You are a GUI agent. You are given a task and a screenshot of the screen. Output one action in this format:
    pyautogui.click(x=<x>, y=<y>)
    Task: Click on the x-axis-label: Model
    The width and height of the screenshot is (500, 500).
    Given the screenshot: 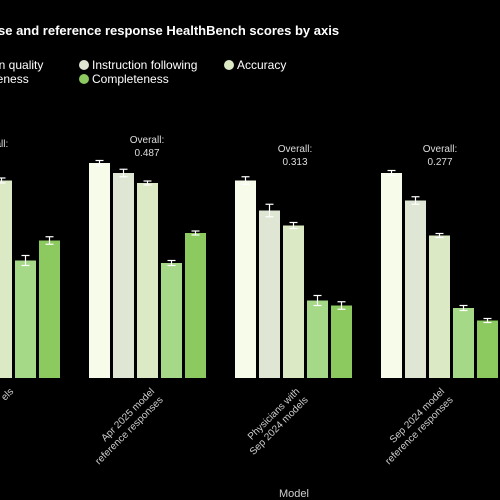 What is the action you would take?
    pyautogui.click(x=294, y=494)
    